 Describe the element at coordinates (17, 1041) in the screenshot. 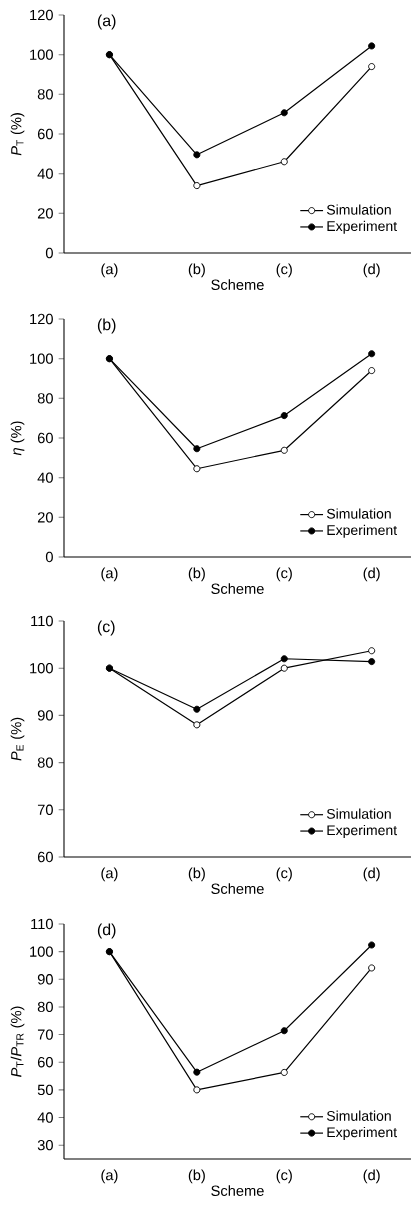

I see `y-axis-title: P$_{T}$/P$_{TR}$ (%)` at that location.